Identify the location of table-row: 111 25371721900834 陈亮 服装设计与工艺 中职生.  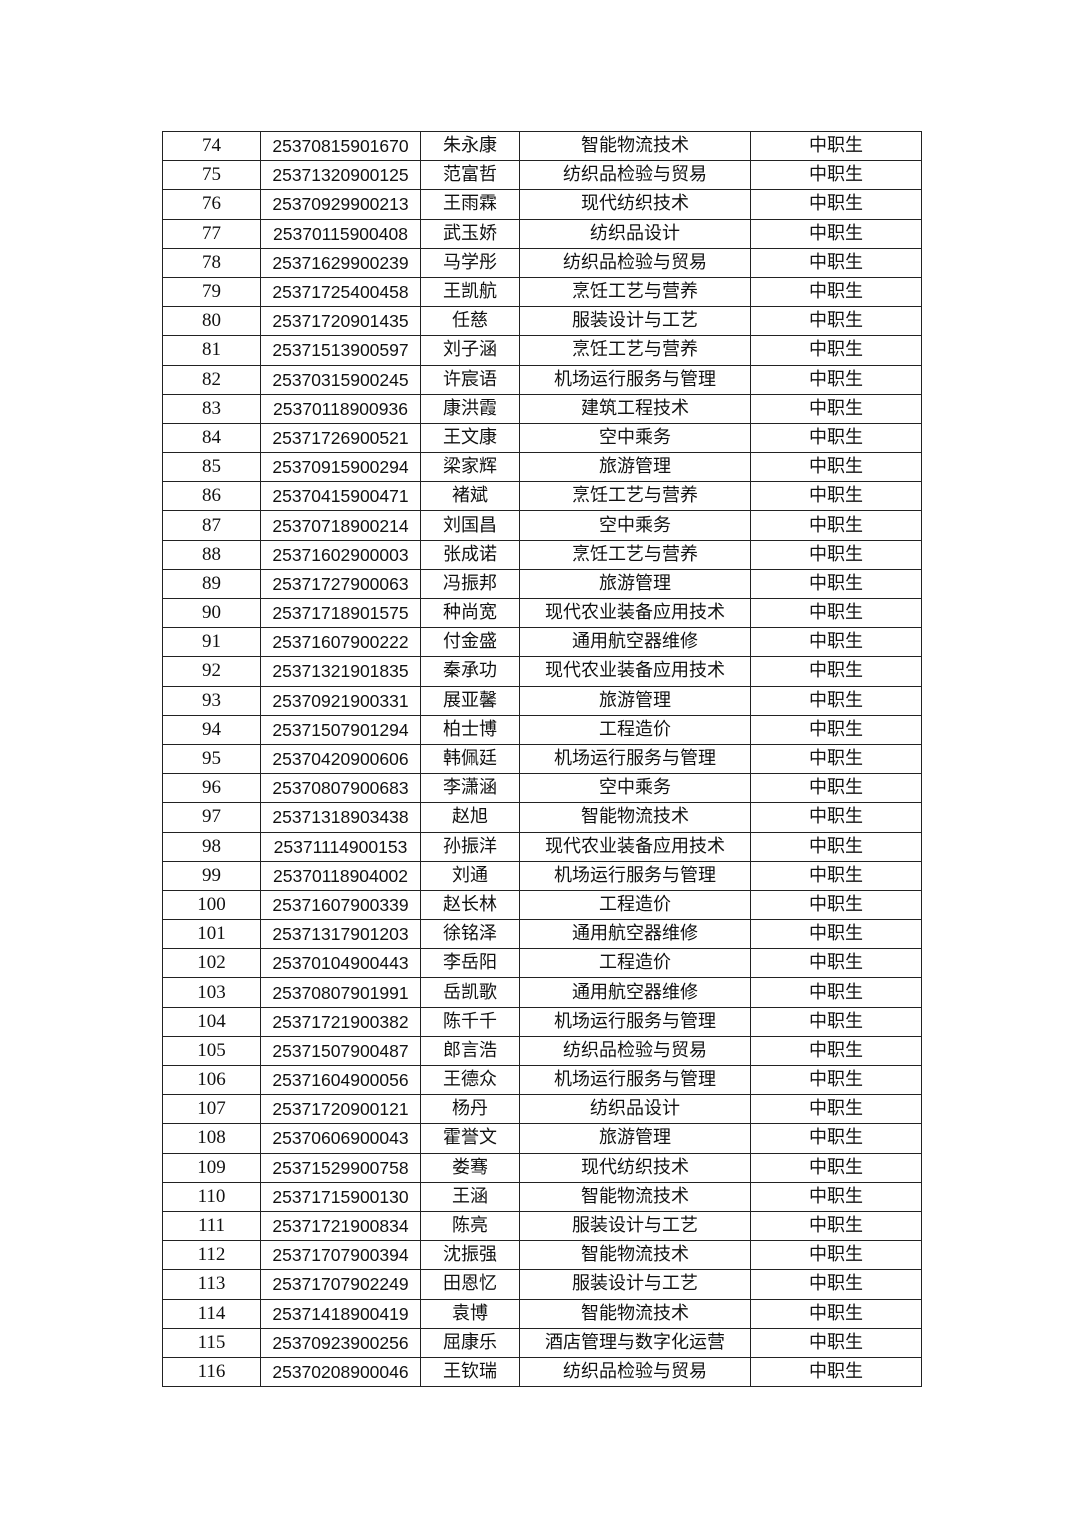
(542, 1226).